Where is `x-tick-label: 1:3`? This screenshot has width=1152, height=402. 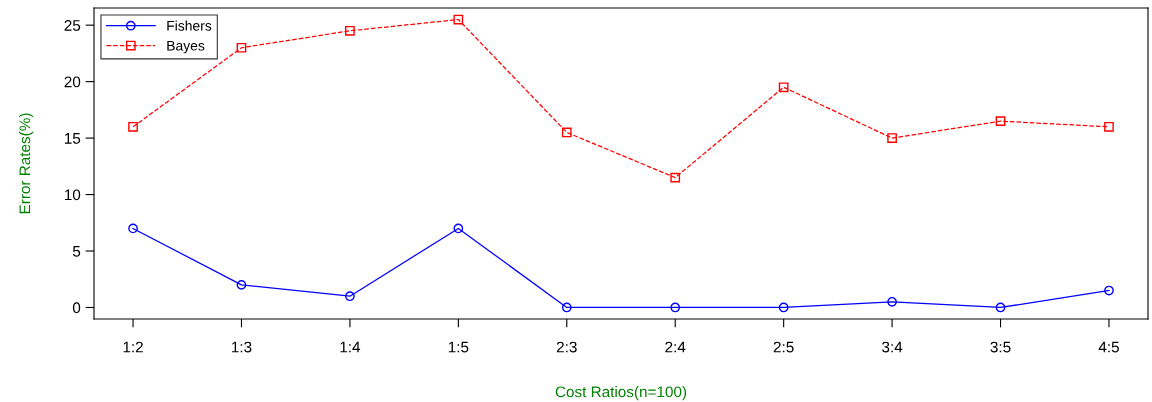 x-tick-label: 1:3 is located at coordinates (242, 347).